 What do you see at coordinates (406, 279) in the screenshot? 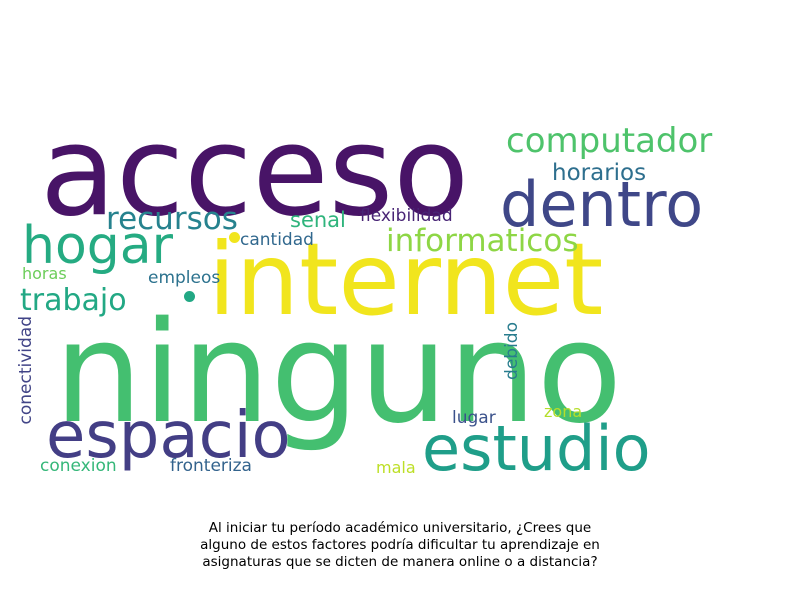
I see `word-internet: internet` at bounding box center [406, 279].